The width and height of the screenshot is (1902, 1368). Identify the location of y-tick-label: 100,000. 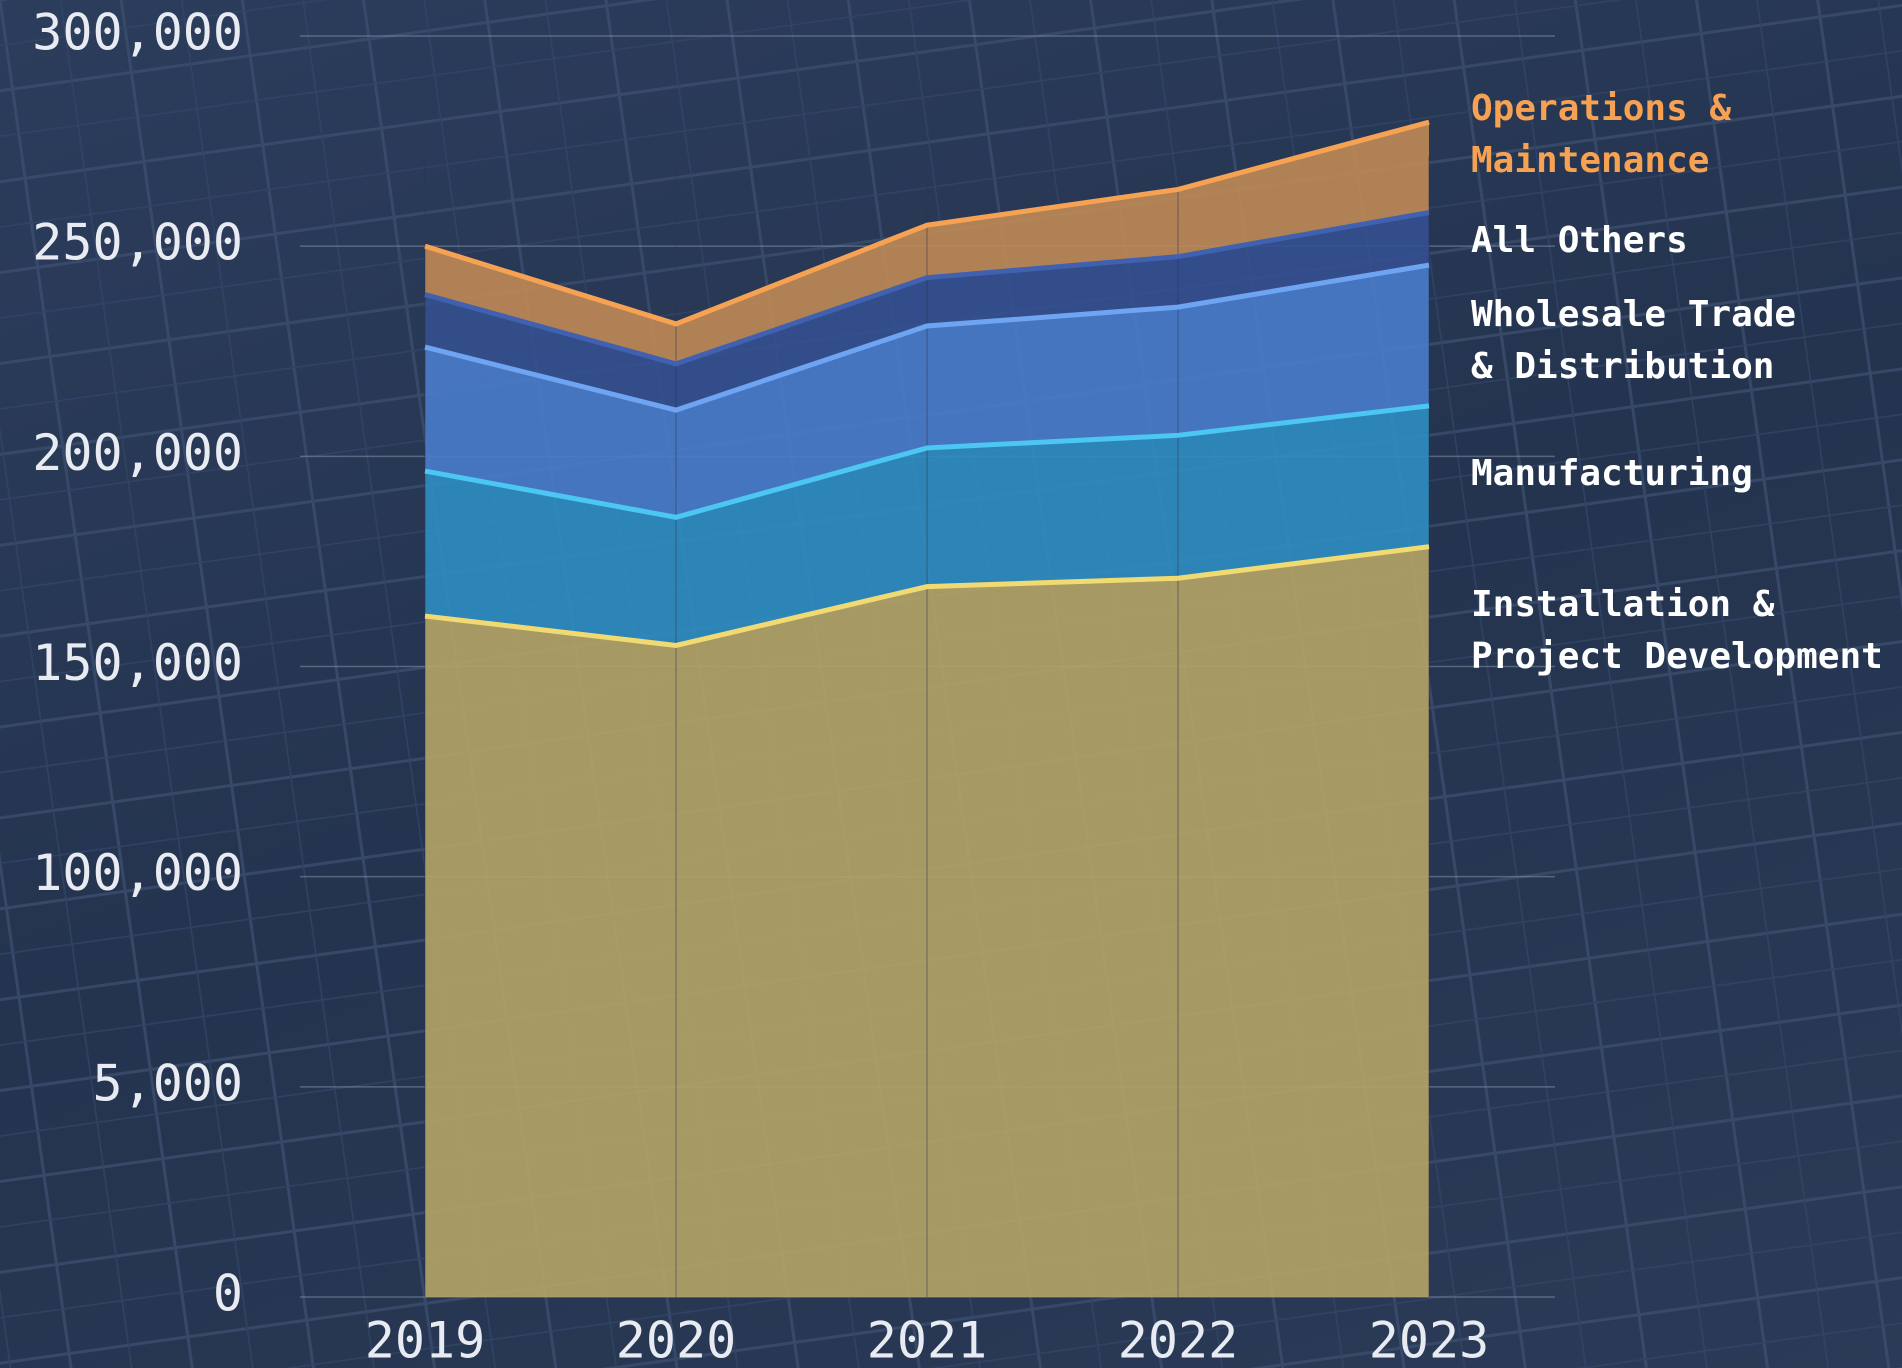
(137, 873).